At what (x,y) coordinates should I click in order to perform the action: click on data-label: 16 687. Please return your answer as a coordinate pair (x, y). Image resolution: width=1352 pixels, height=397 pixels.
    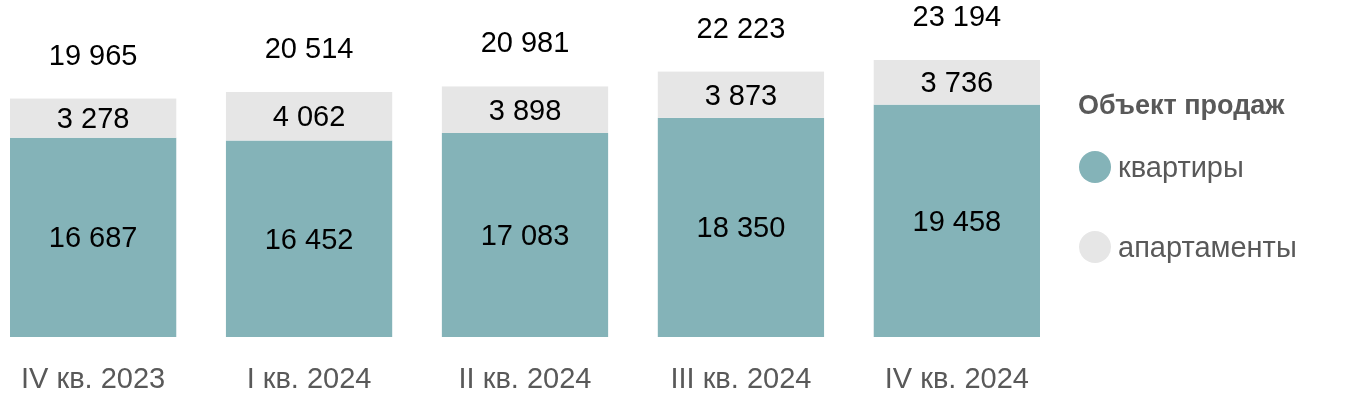
    Looking at the image, I should click on (93, 237).